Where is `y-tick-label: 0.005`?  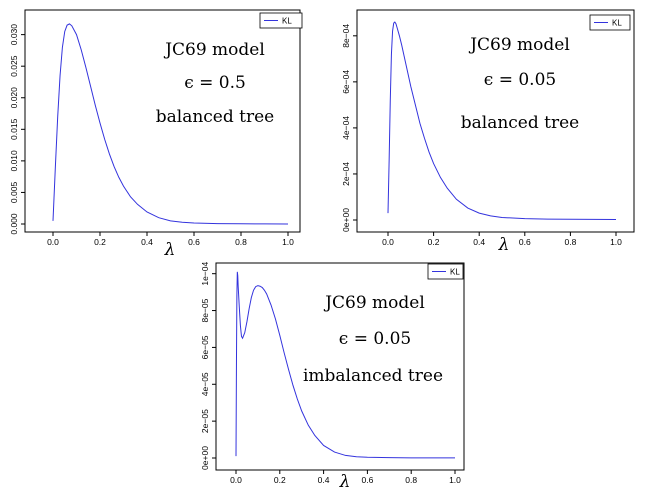
y-tick-label: 0.005 is located at coordinates (14, 193).